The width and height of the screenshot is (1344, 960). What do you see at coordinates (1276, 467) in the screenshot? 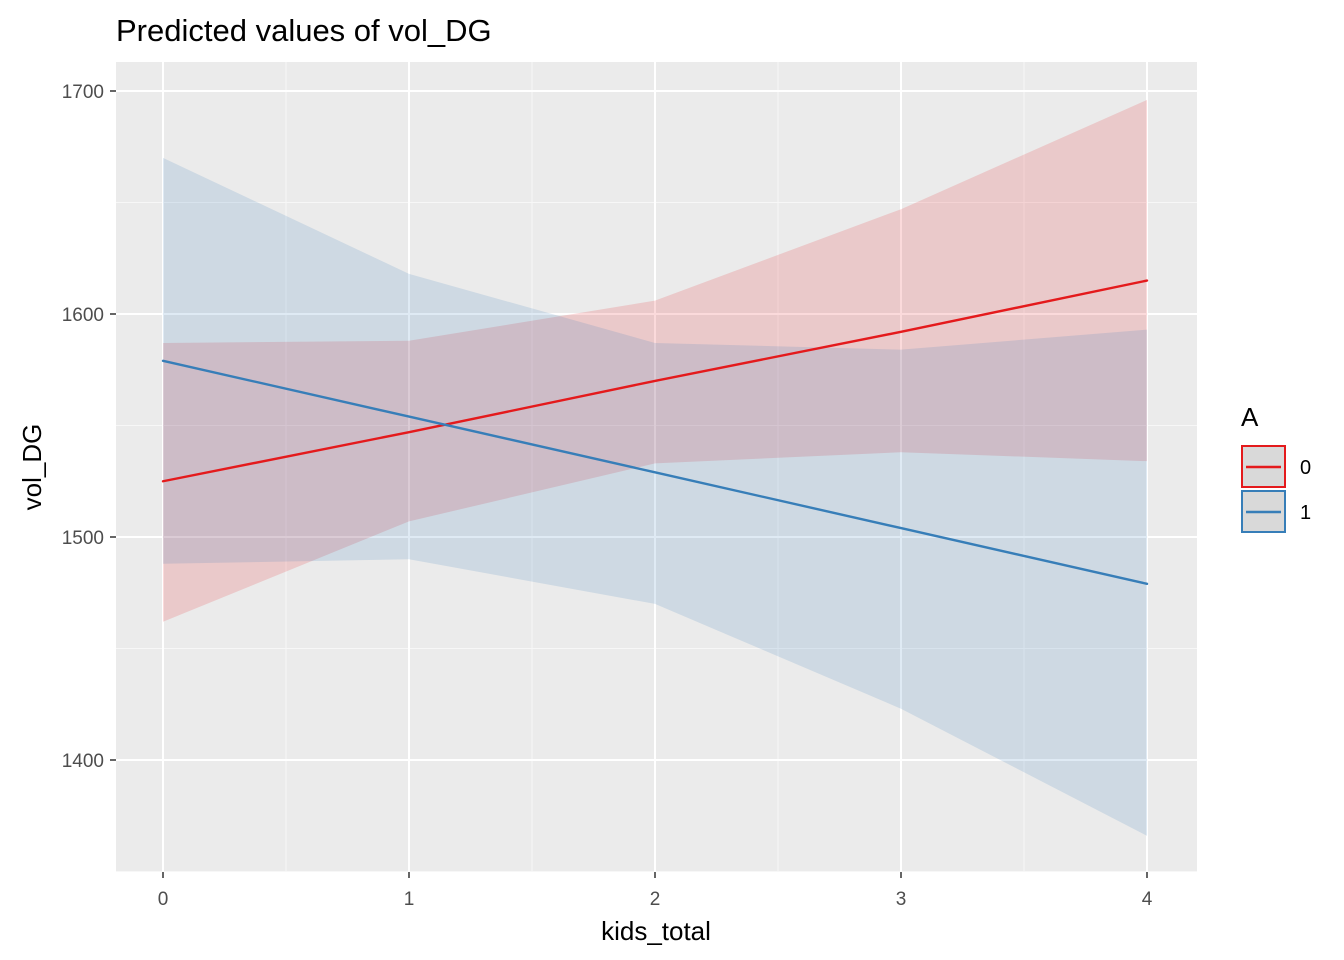
I see `legend: A 0 1` at bounding box center [1276, 467].